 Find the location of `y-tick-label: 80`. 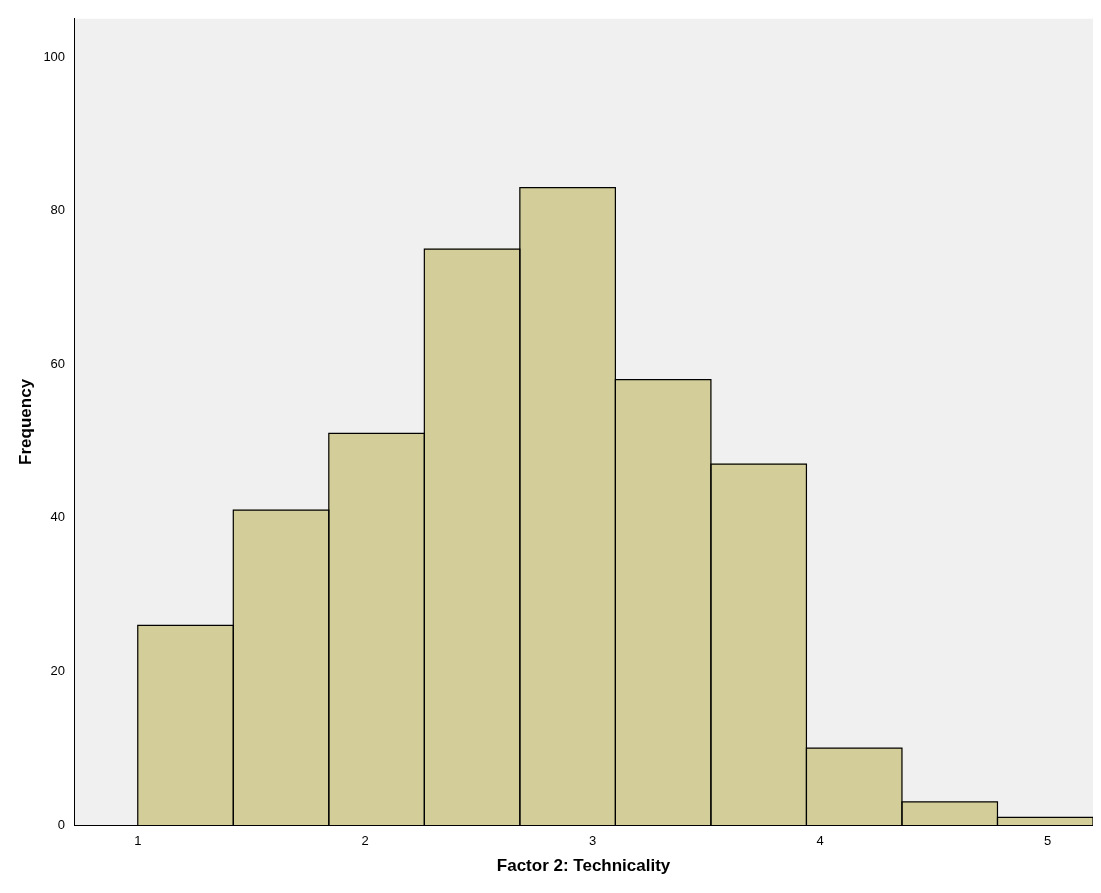

y-tick-label: 80 is located at coordinates (58, 210).